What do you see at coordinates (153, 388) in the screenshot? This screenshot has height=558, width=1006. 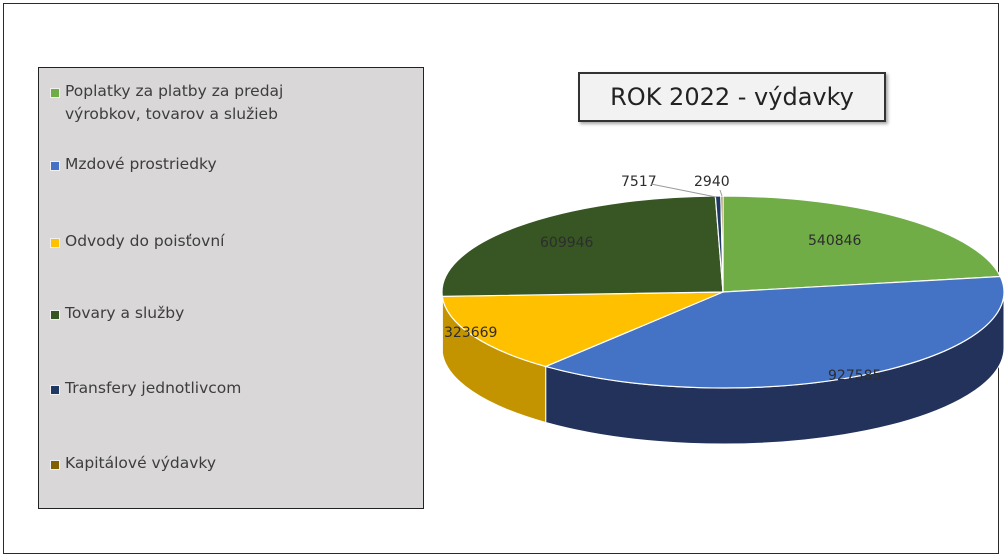 I see `legend-label: Transfery jednotlivcom` at bounding box center [153, 388].